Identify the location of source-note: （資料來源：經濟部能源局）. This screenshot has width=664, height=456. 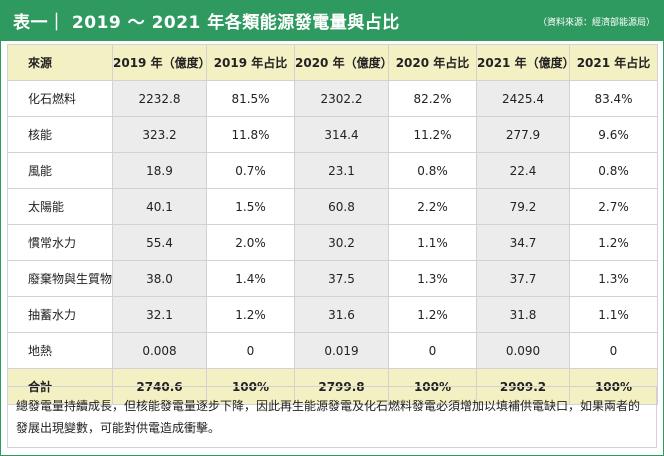
(596, 23).